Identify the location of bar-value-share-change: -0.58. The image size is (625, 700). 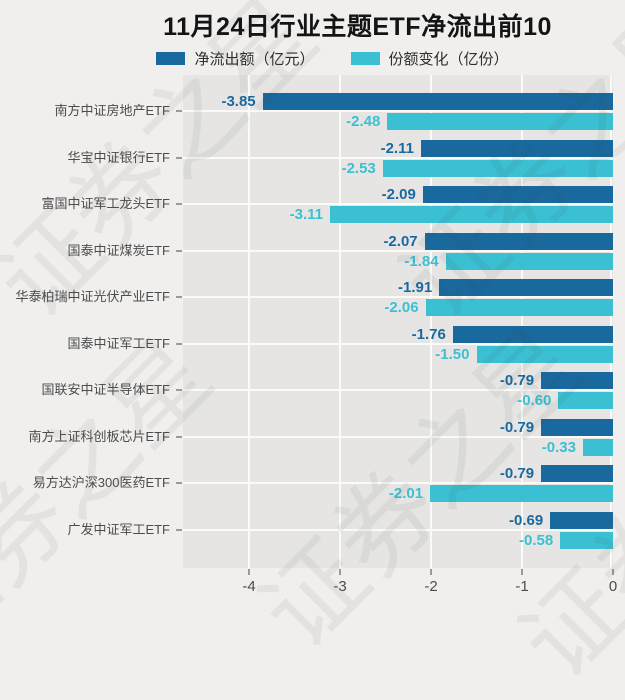
(536, 540).